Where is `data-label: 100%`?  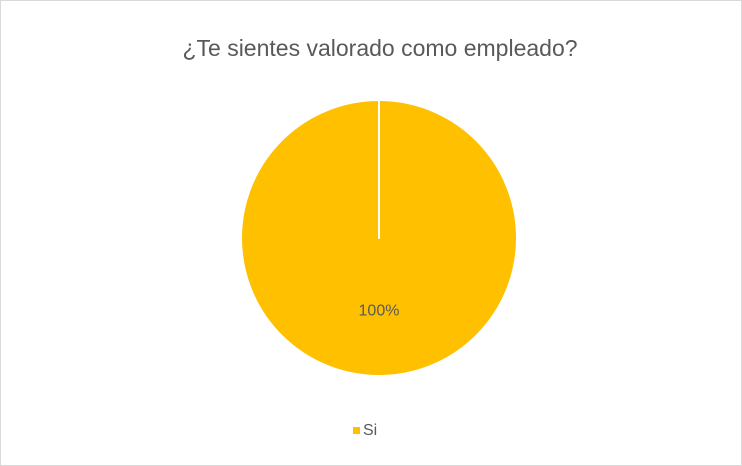
data-label: 100% is located at coordinates (379, 310).